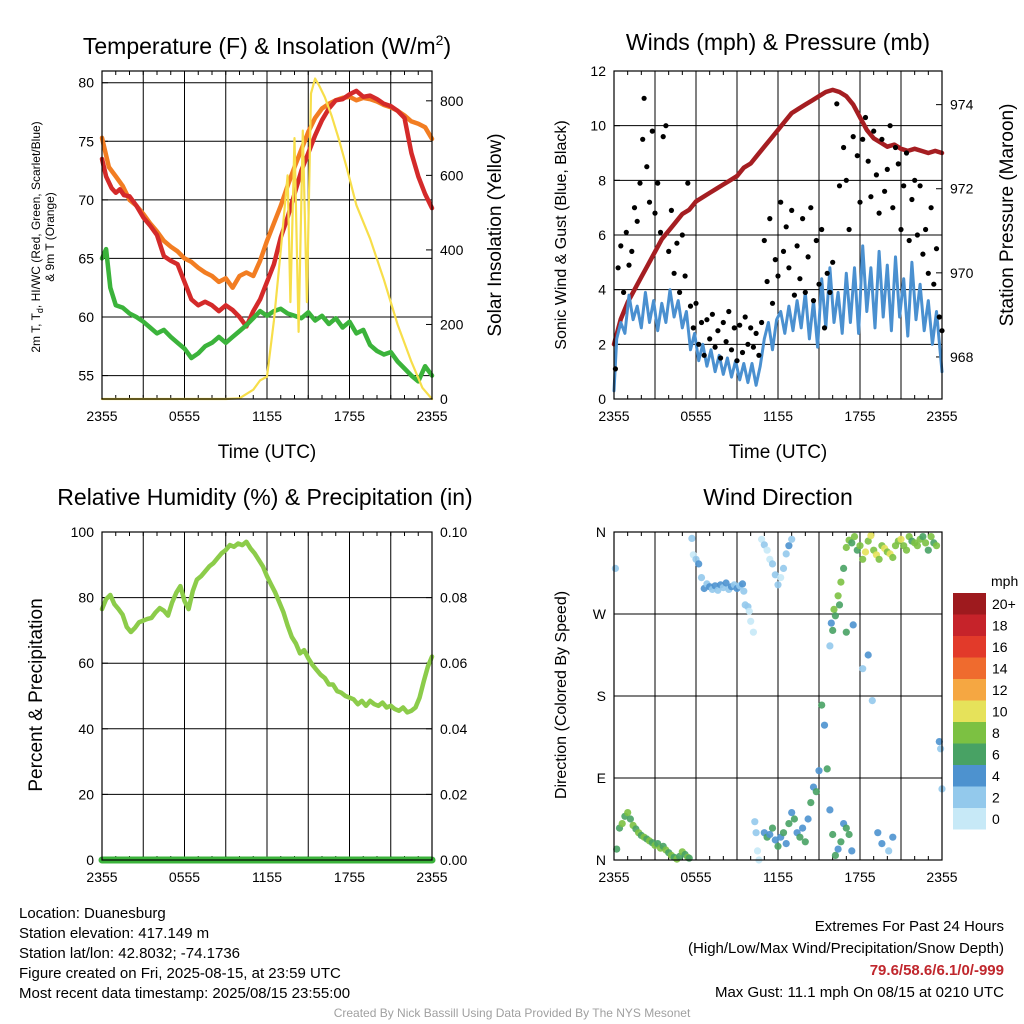  I want to click on humidity-xtick-label: 0555, so click(184, 877).